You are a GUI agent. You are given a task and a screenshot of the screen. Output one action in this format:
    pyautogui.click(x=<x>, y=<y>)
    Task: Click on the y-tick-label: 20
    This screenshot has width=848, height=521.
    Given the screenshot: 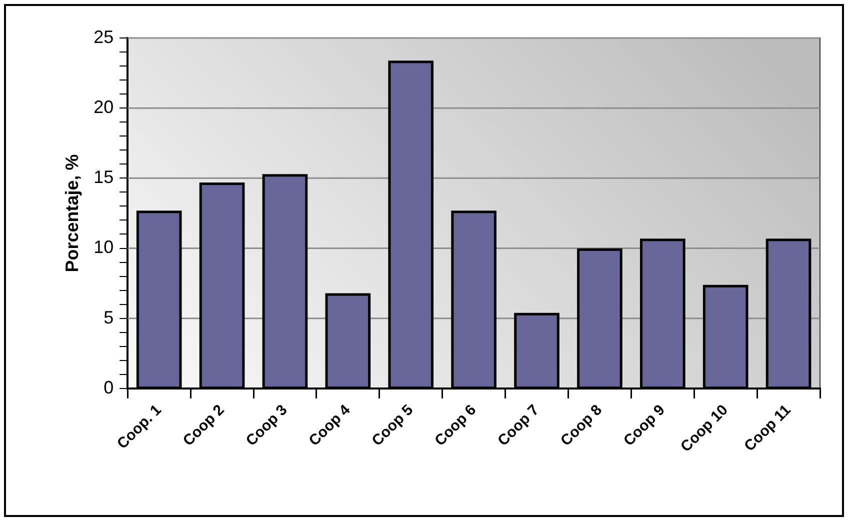 What is the action you would take?
    pyautogui.click(x=104, y=107)
    